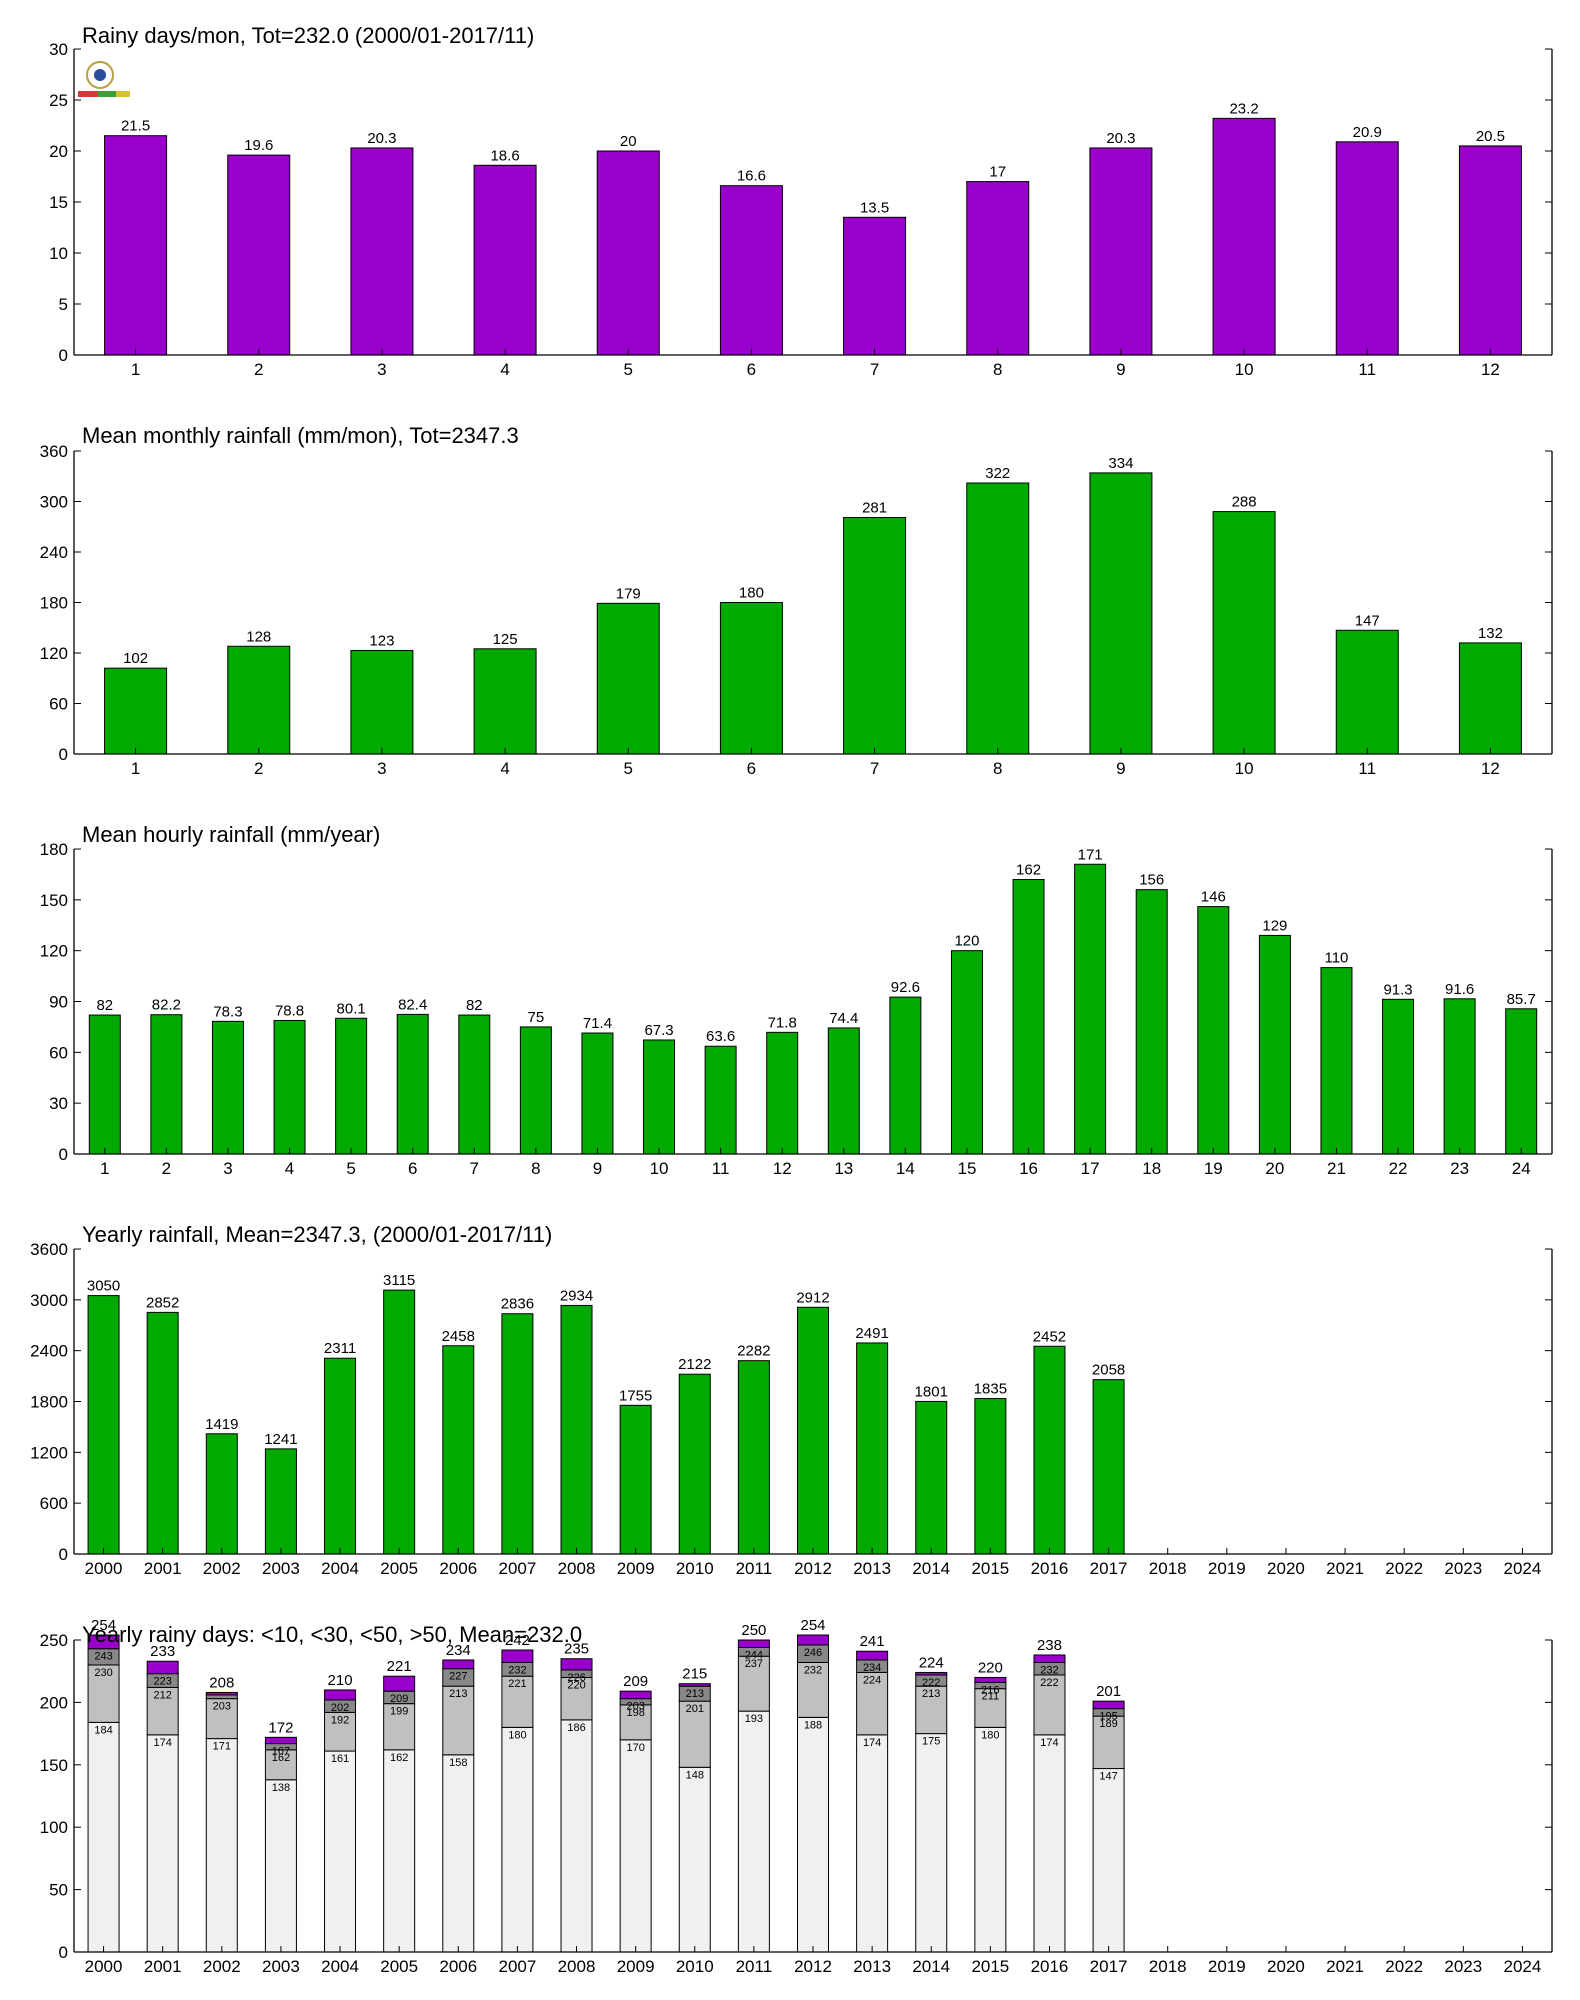 This screenshot has height=2000, width=1580. What do you see at coordinates (63, 1554) in the screenshot?
I see `y-tick-label: 0` at bounding box center [63, 1554].